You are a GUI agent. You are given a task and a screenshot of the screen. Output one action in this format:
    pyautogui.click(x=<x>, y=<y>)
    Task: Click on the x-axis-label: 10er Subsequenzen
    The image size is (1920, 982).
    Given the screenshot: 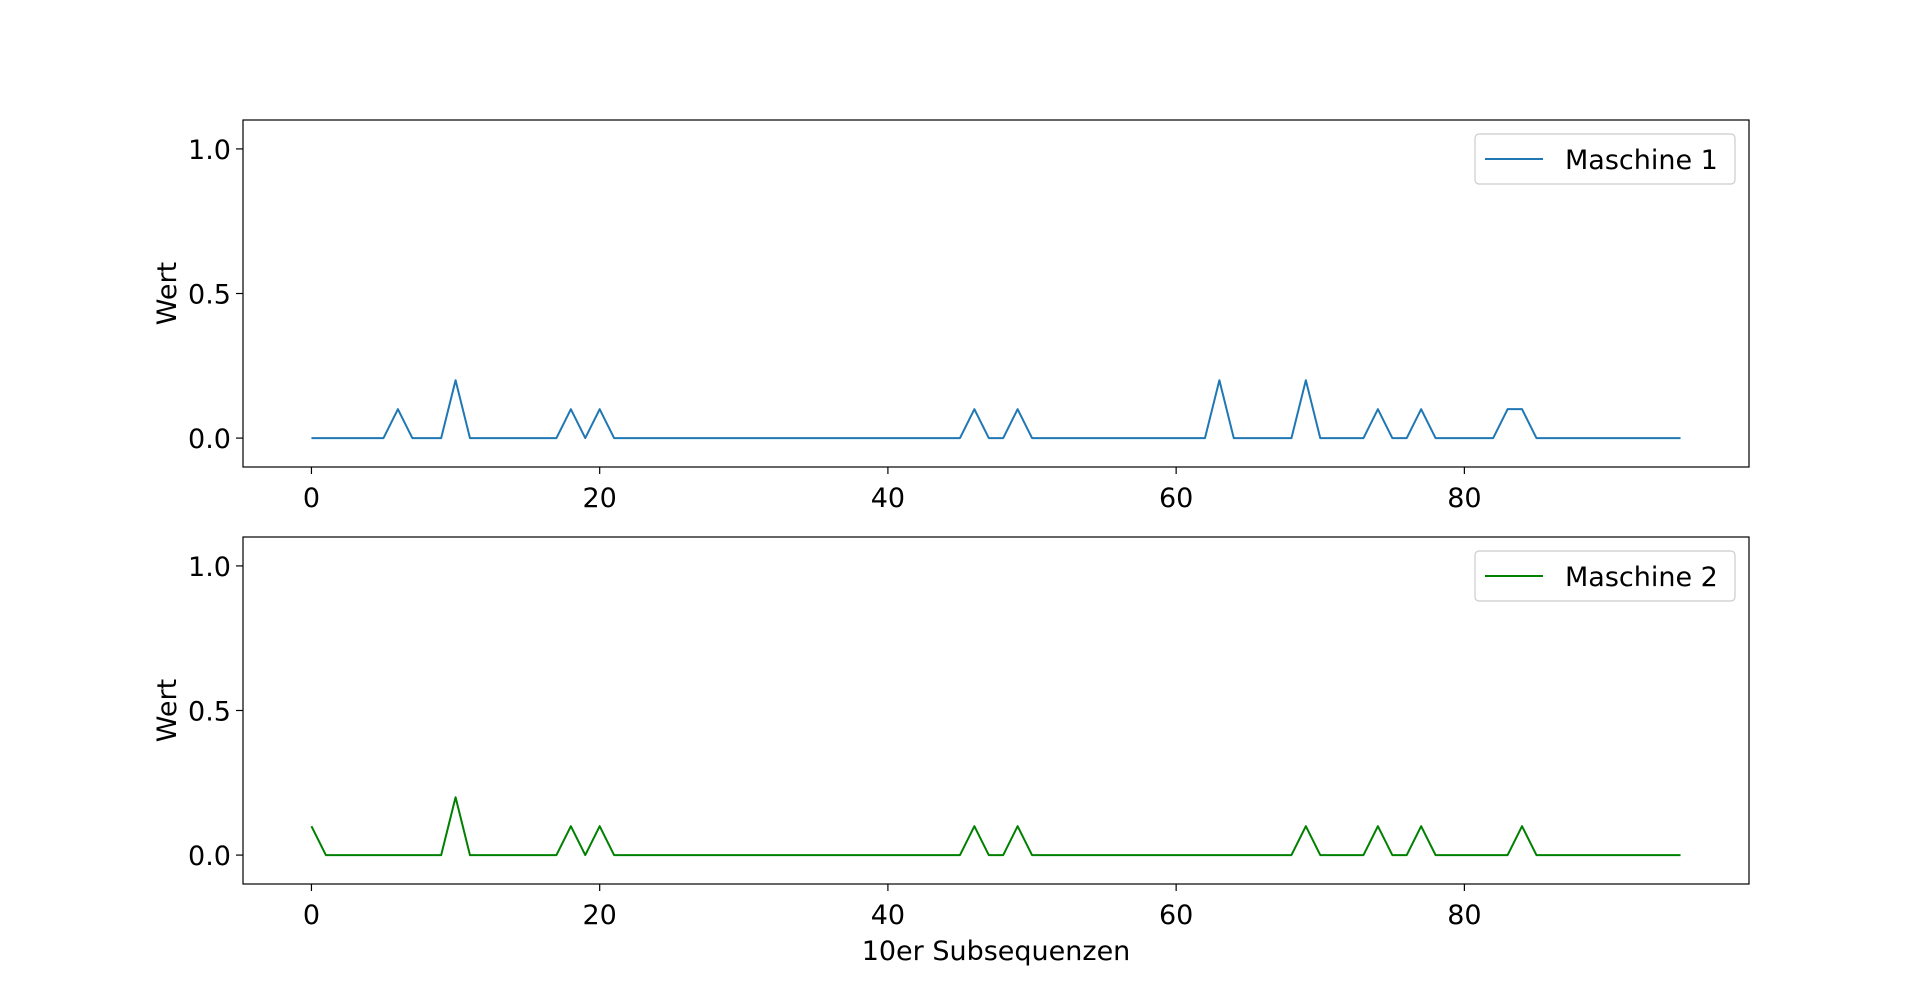 What is the action you would take?
    pyautogui.click(x=996, y=951)
    